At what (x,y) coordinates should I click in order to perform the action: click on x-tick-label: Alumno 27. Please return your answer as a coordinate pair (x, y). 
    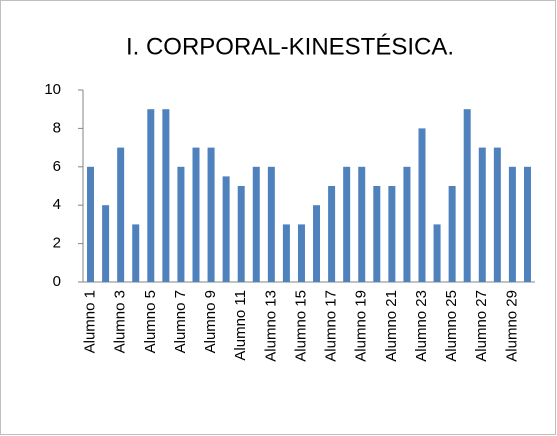
    Looking at the image, I should click on (481, 326).